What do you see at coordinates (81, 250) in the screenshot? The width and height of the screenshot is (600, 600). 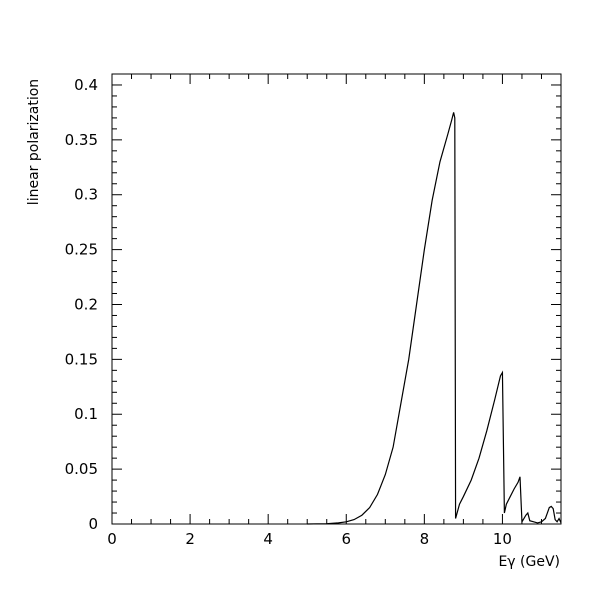 I see `y-tick-label: 0.25` at bounding box center [81, 250].